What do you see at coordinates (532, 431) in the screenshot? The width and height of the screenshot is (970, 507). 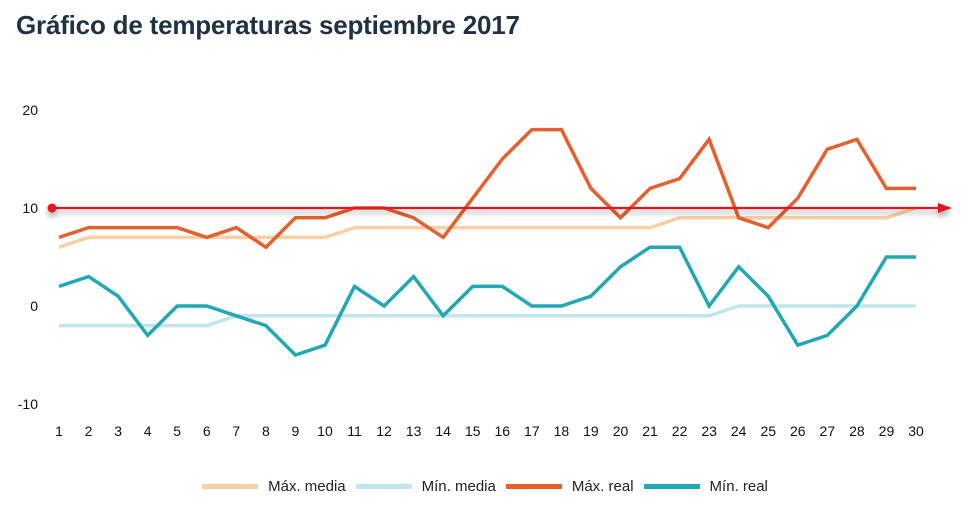 I see `x-tick-label: 17` at bounding box center [532, 431].